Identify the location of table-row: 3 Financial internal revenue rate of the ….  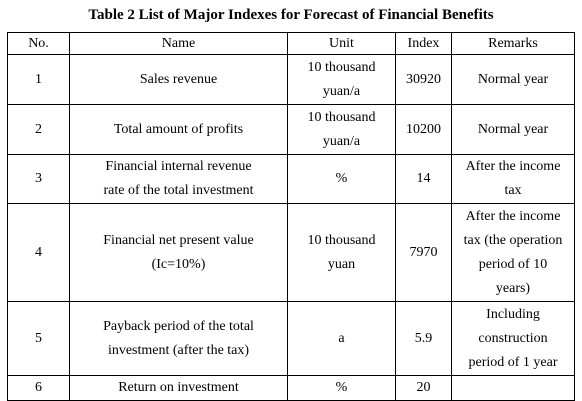
(291, 179).